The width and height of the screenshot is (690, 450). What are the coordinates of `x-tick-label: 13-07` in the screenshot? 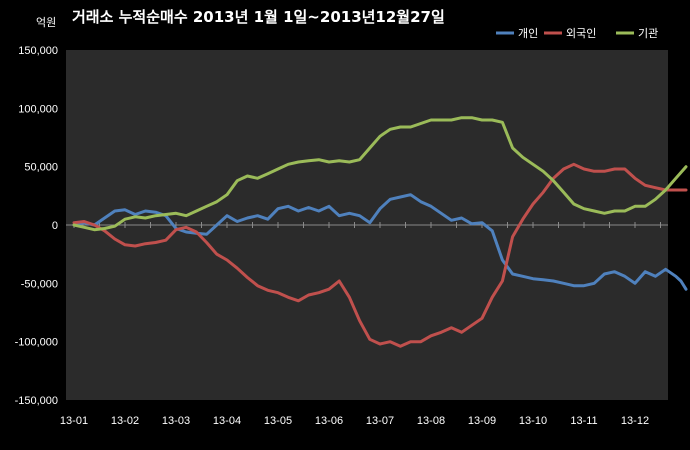 It's located at (380, 421).